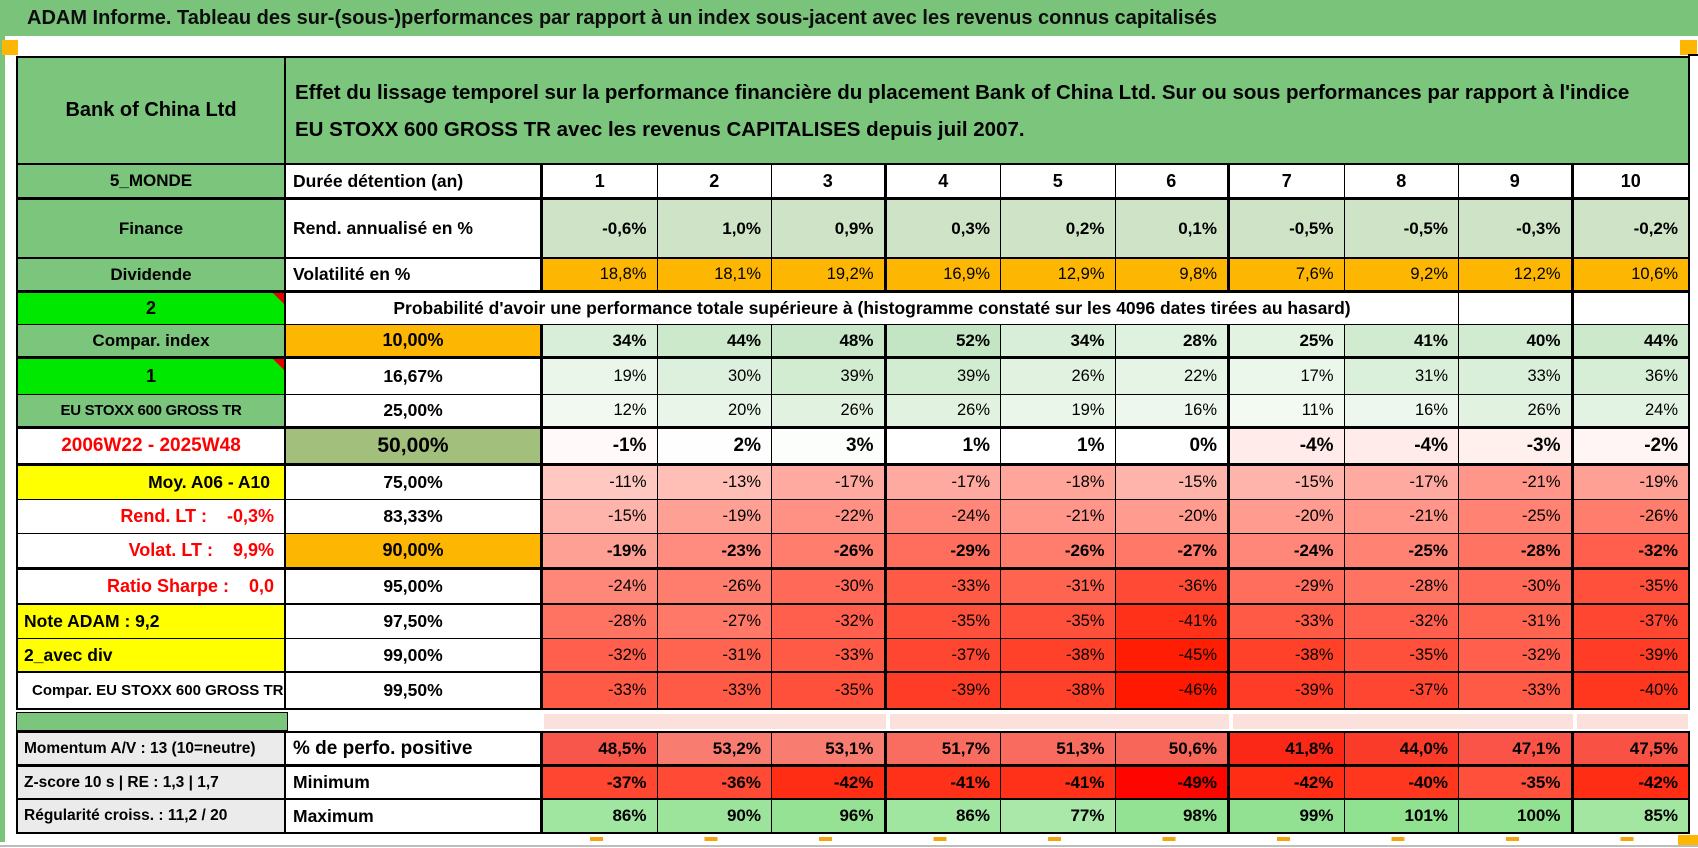 This screenshot has width=1698, height=848. What do you see at coordinates (1401, 690) in the screenshot?
I see `p995-value-8: -37%` at bounding box center [1401, 690].